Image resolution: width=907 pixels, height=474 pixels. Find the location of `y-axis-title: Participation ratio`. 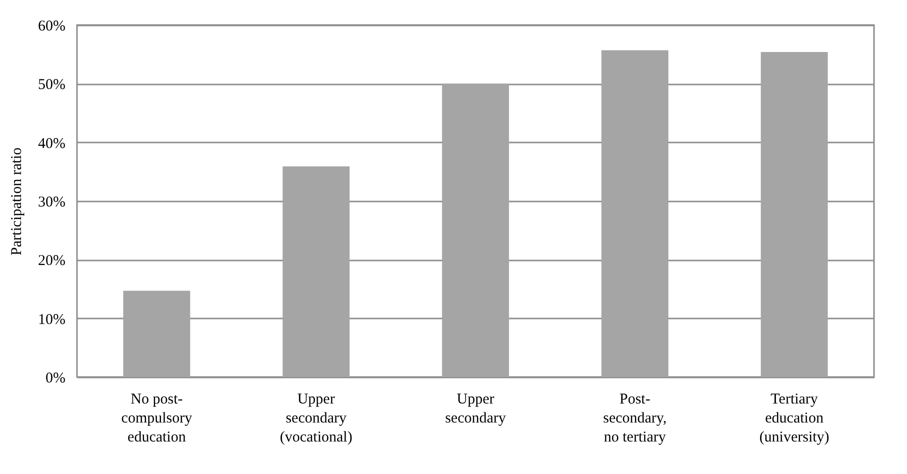

y-axis-title: Participation ratio is located at coordinates (17, 202).